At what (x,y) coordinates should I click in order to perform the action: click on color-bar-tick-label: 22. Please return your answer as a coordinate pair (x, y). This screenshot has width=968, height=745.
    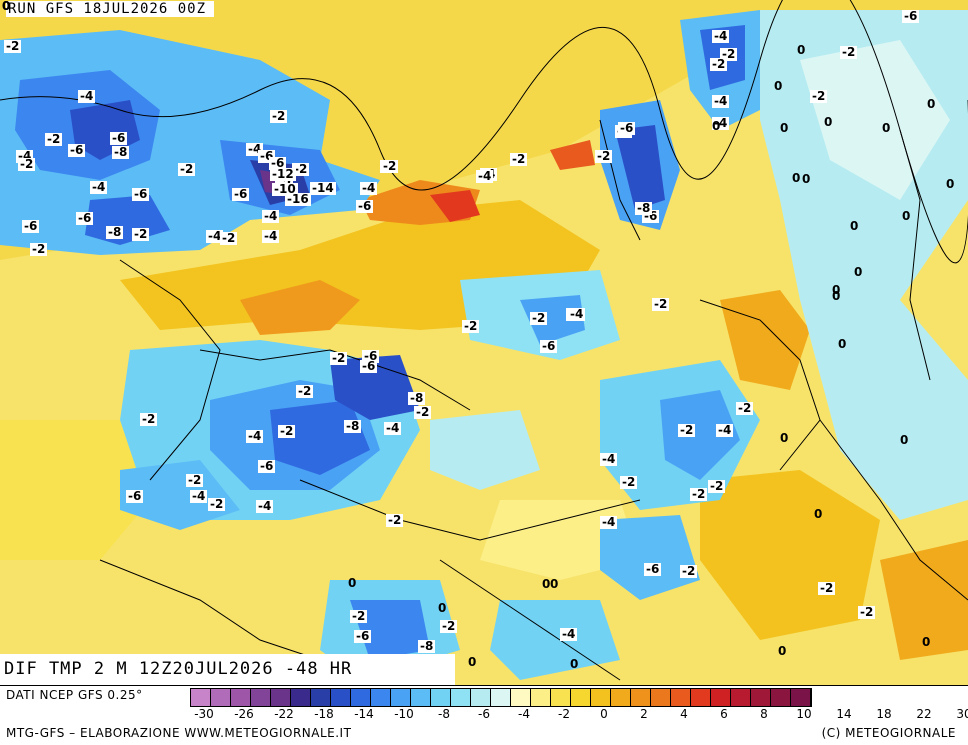
    Looking at the image, I should click on (924, 714).